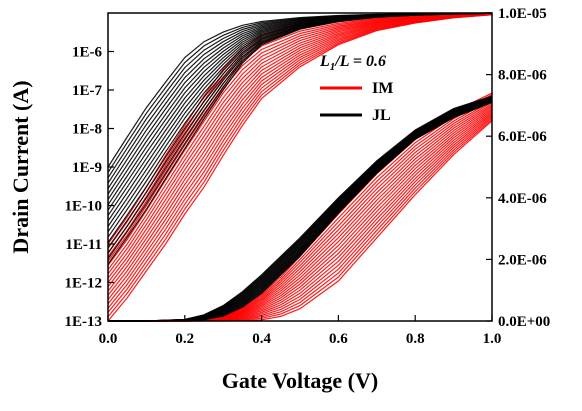 The width and height of the screenshot is (582, 411). Describe the element at coordinates (87, 168) in the screenshot. I see `y-left-tick-label: 1E-9` at that location.